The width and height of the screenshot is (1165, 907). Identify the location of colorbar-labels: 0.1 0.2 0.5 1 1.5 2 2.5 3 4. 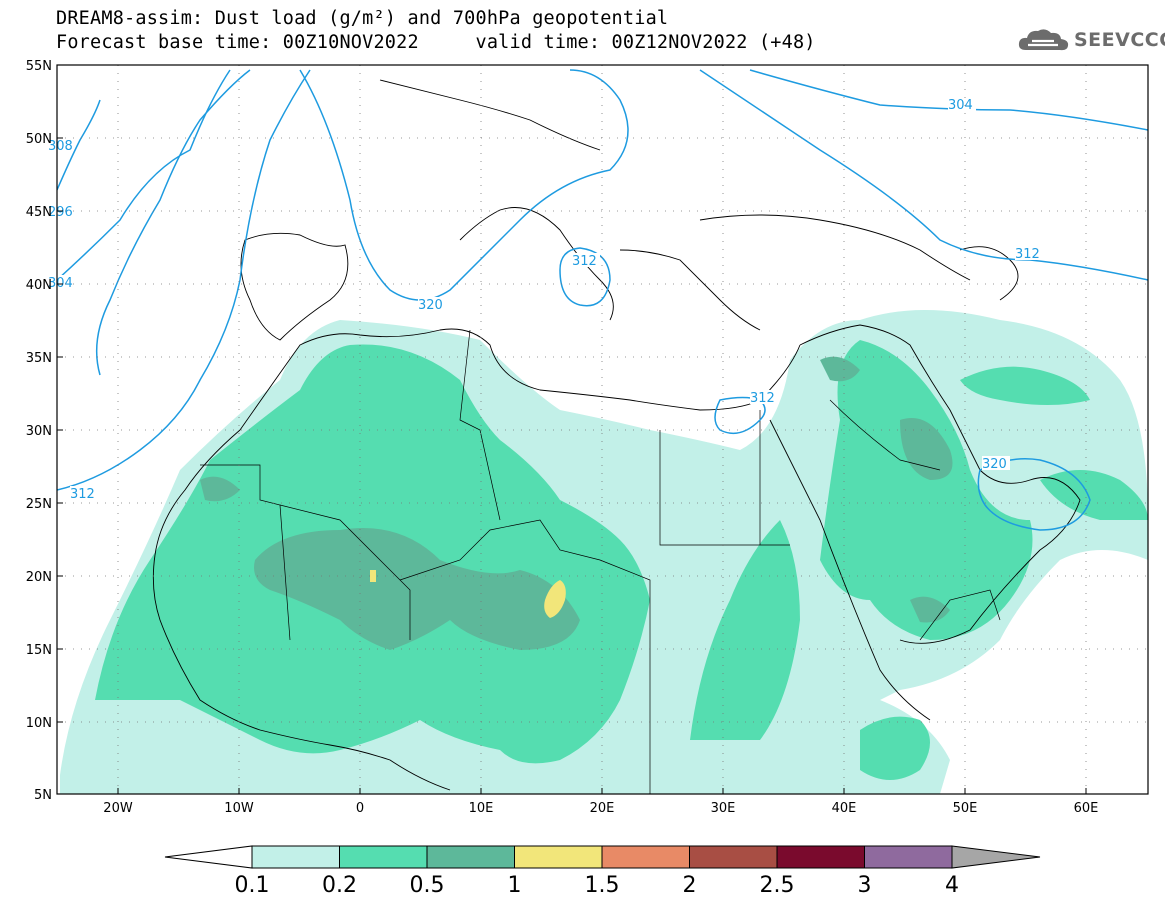
(597, 885).